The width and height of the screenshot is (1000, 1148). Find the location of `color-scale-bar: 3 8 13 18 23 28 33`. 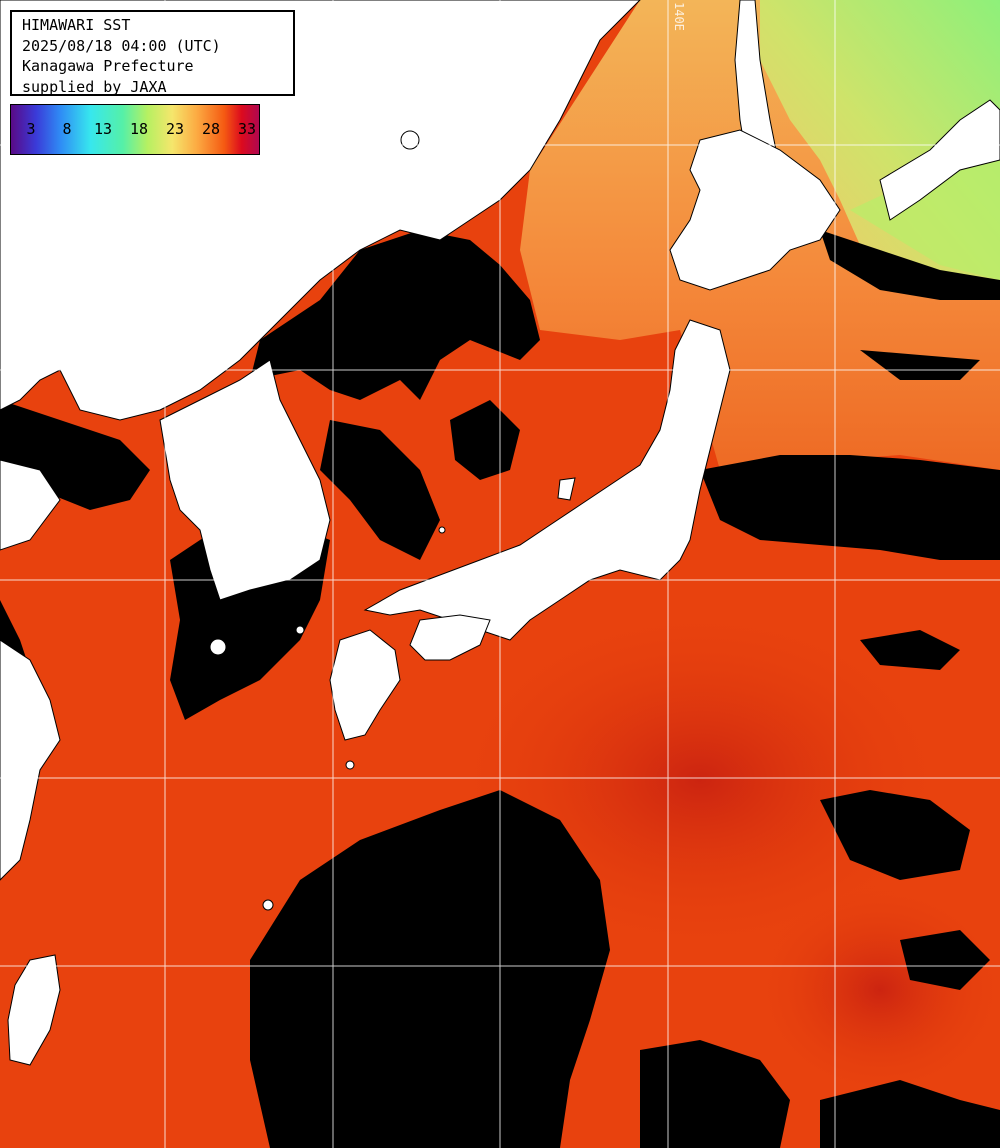

color-scale-bar: 3 8 13 18 23 28 33 is located at coordinates (135, 129).